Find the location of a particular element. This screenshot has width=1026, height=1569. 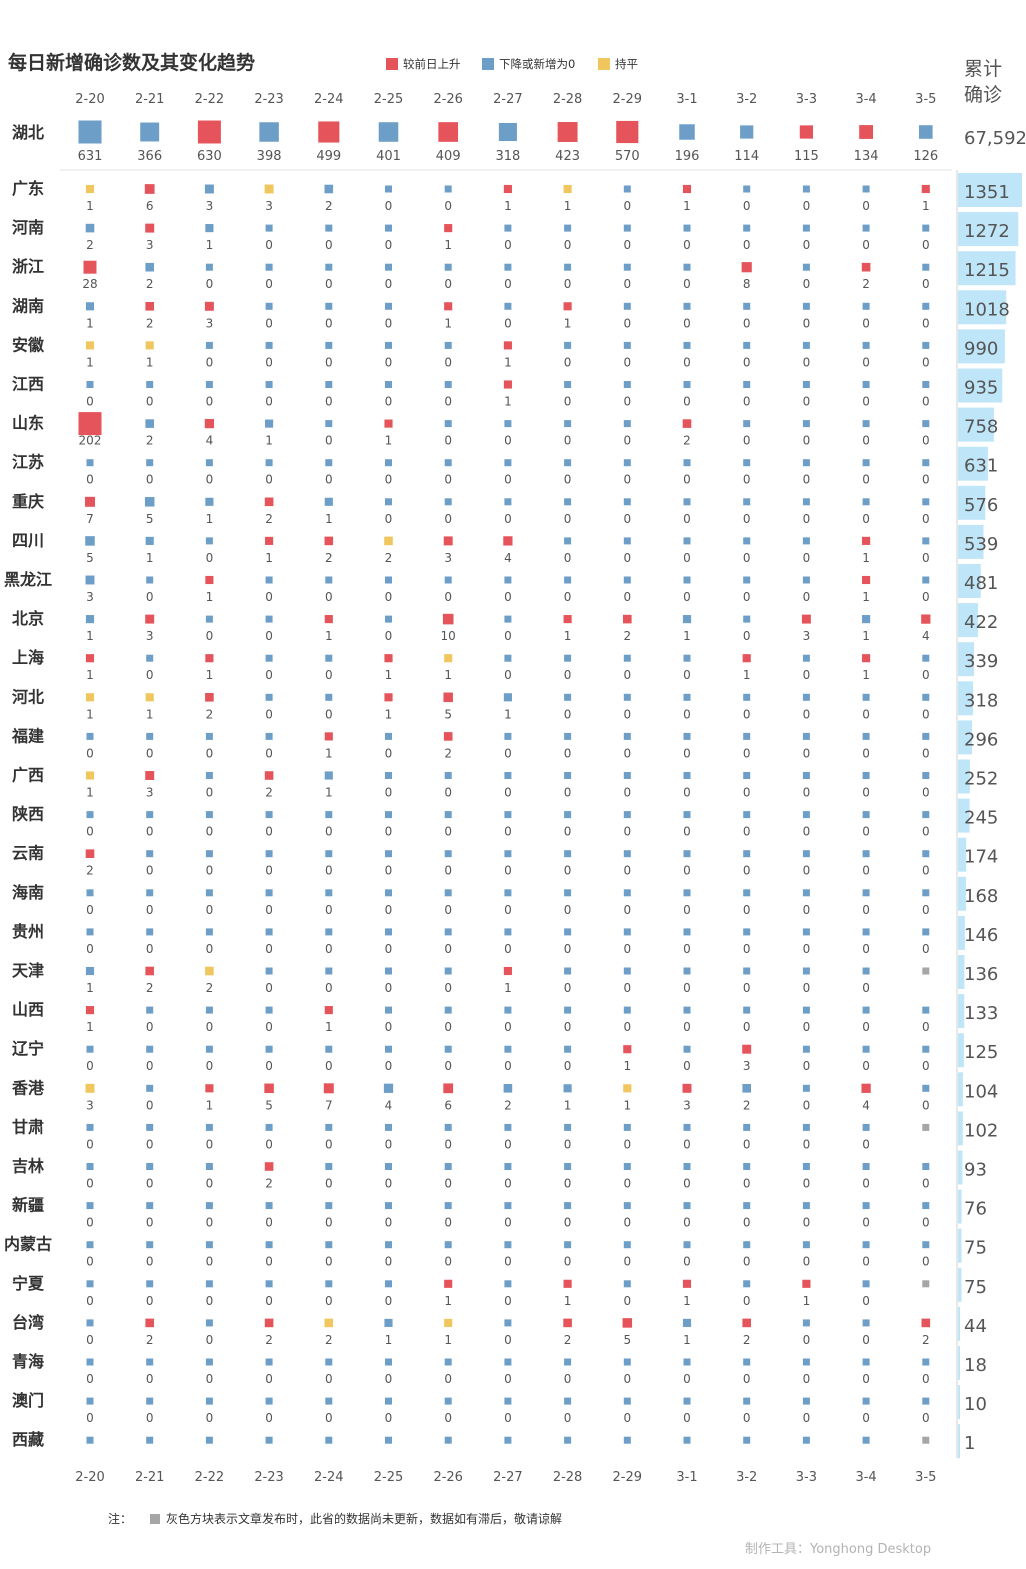

cumulative-value: 93 is located at coordinates (975, 1170).